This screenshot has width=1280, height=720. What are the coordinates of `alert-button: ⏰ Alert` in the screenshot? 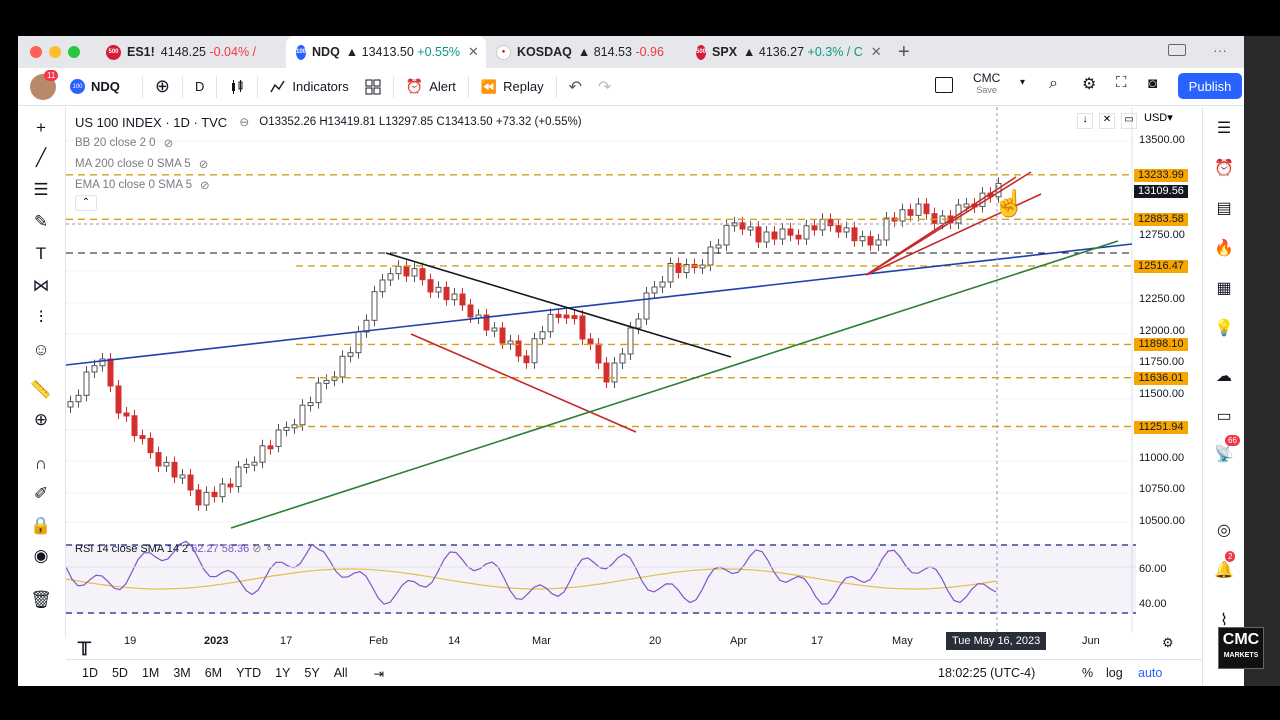 It's located at (431, 87).